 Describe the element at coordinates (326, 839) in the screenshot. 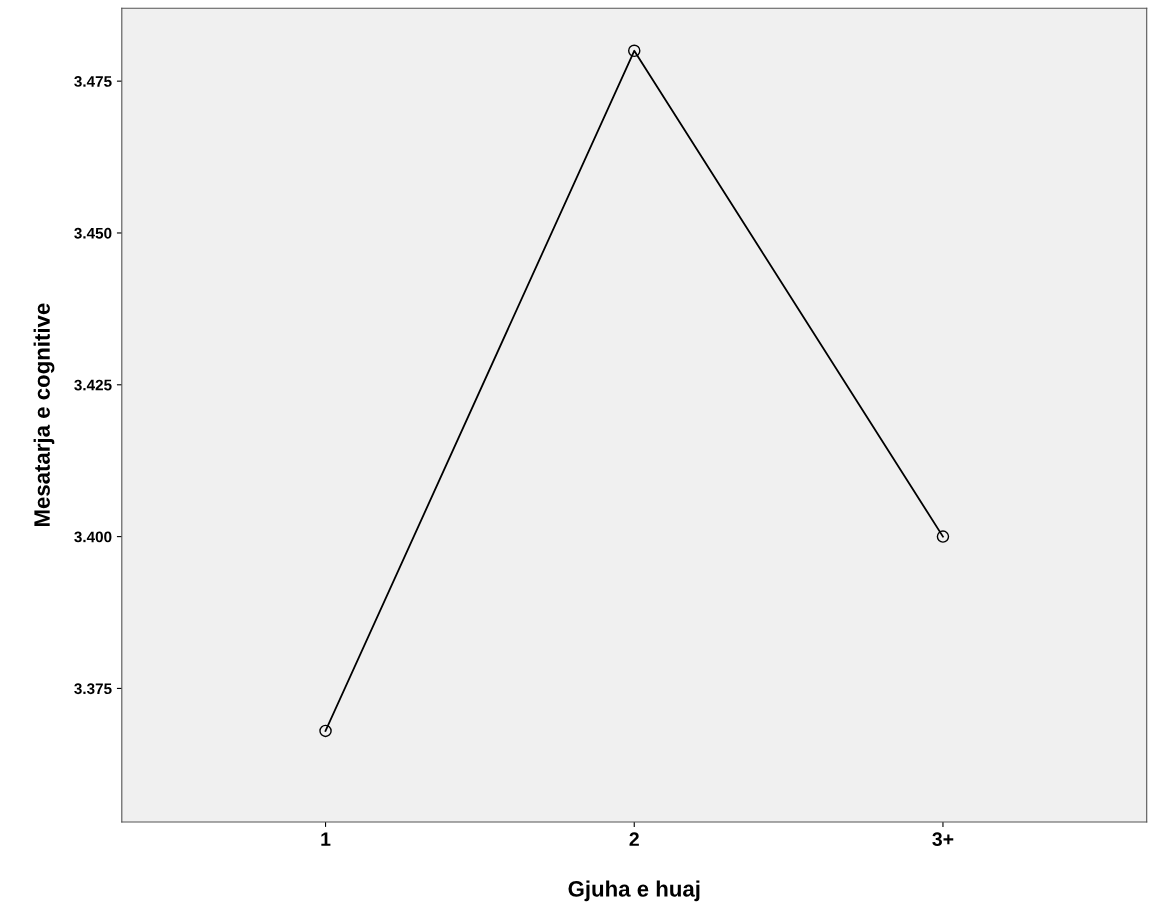

I see `x-tick-label: 1` at that location.